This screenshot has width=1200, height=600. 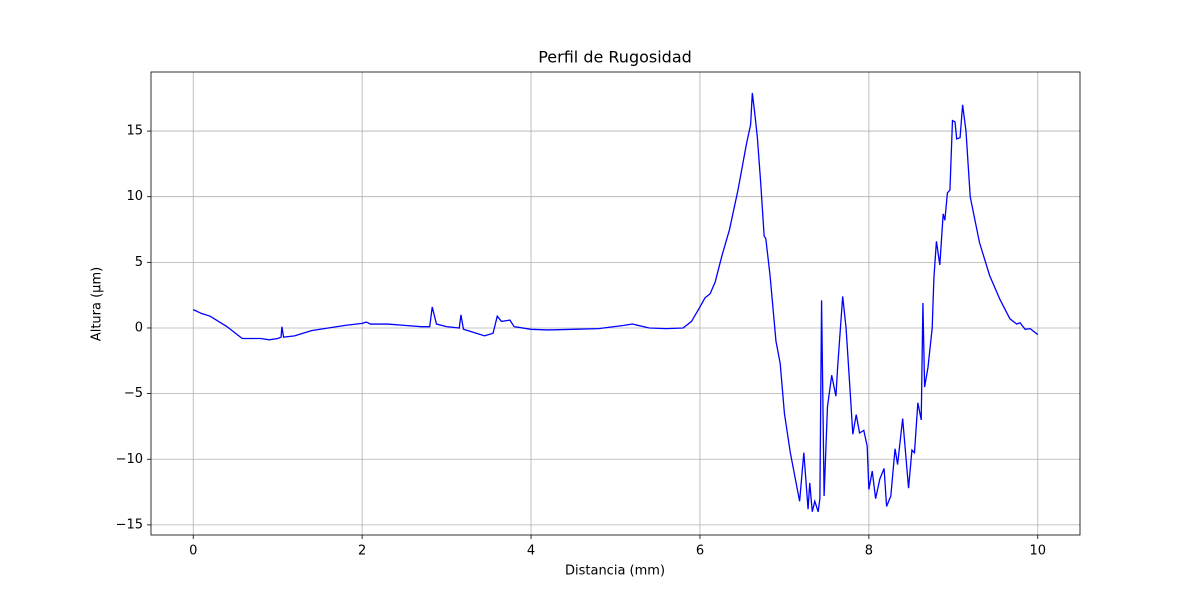 I want to click on y-tick-label: 10, so click(x=134, y=196).